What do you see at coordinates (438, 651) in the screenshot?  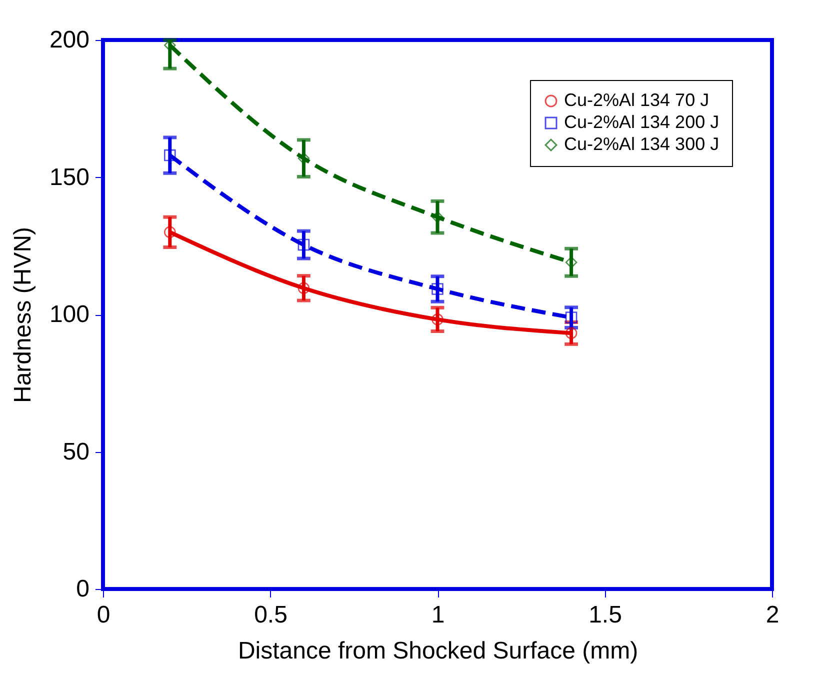 I see `x-axis-title: Distance from Shocked Surface (mm)` at bounding box center [438, 651].